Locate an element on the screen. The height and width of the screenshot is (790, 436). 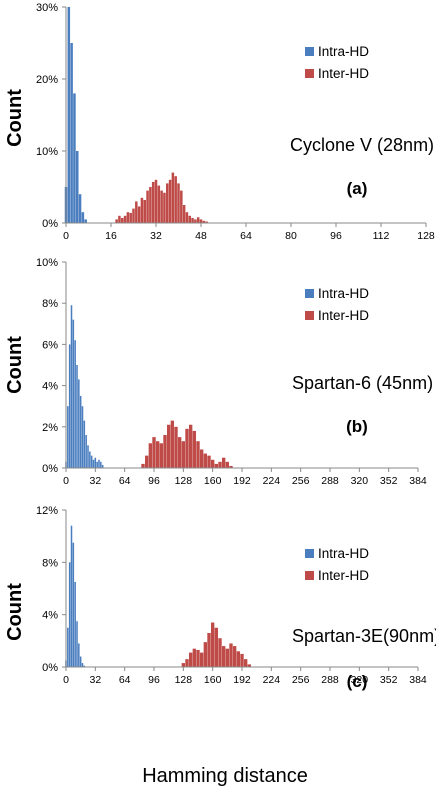
y-tick-label: 0% is located at coordinates (50, 668).